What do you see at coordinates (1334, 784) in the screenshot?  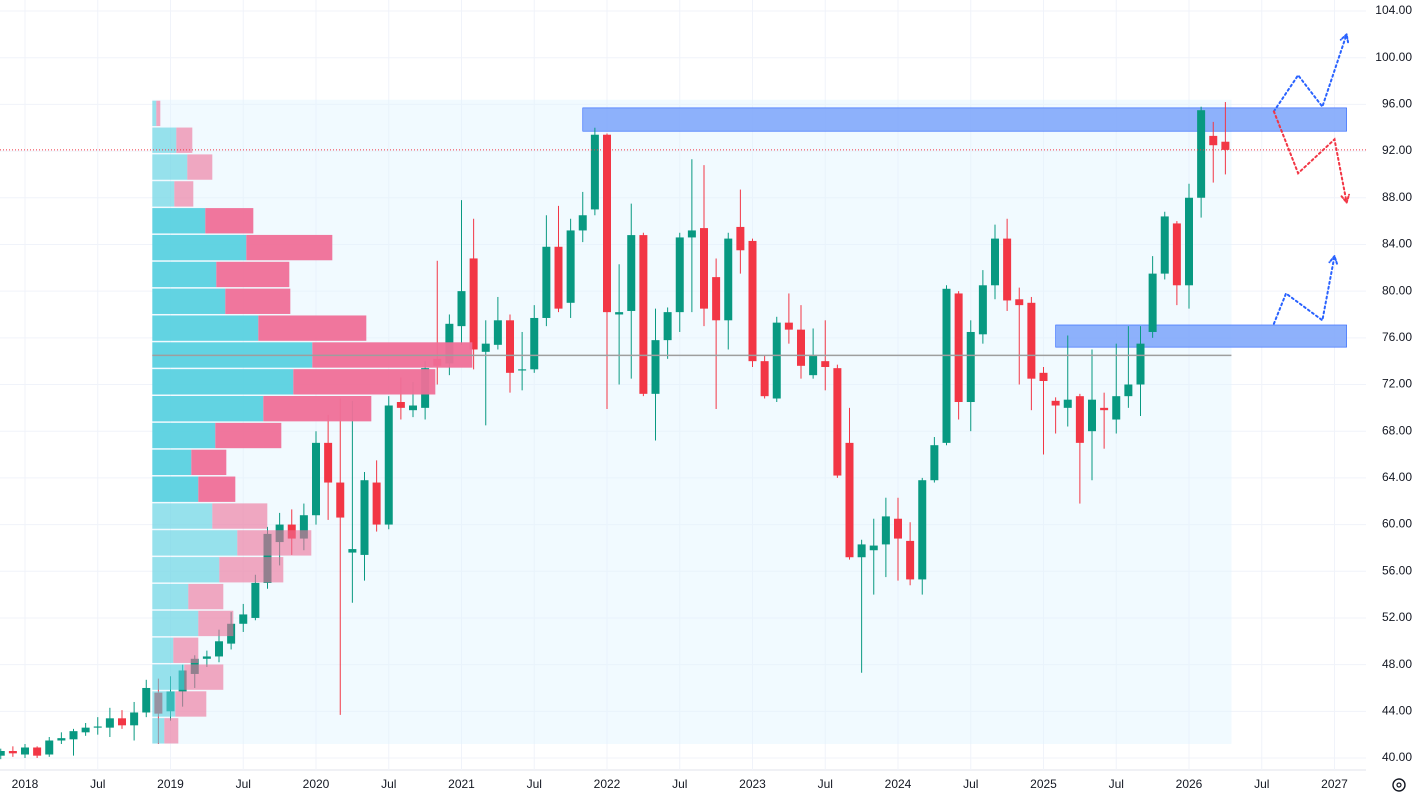 I see `x-tick-label: 2027` at bounding box center [1334, 784].